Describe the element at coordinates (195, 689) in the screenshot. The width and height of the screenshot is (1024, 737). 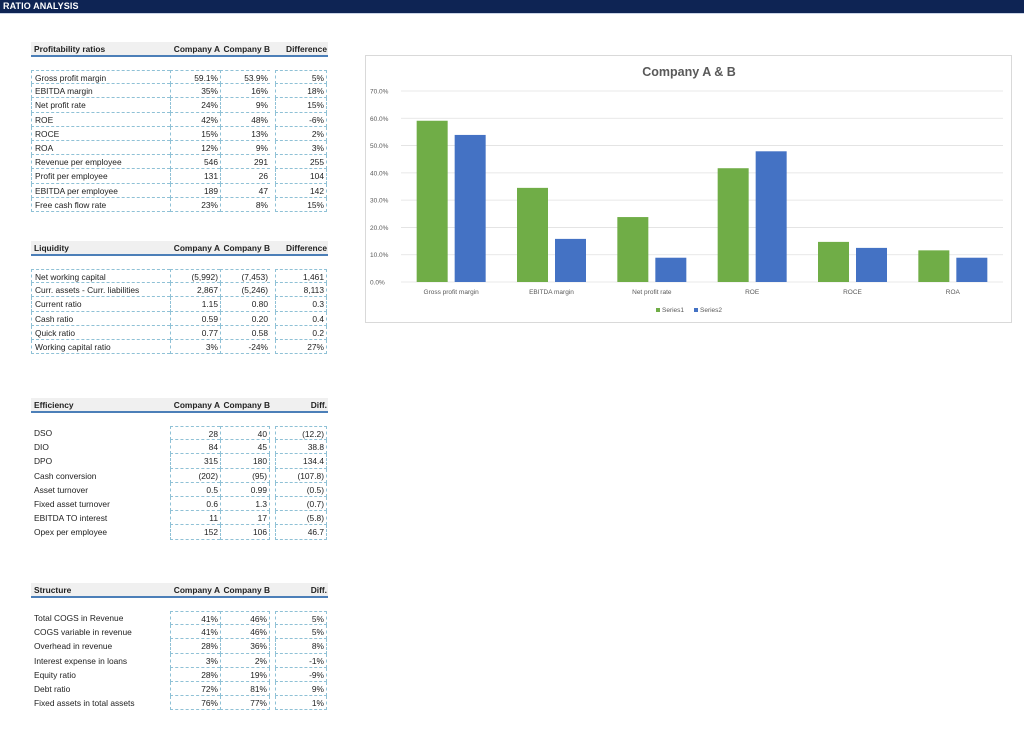
I see `cell-value: 72%` at that location.